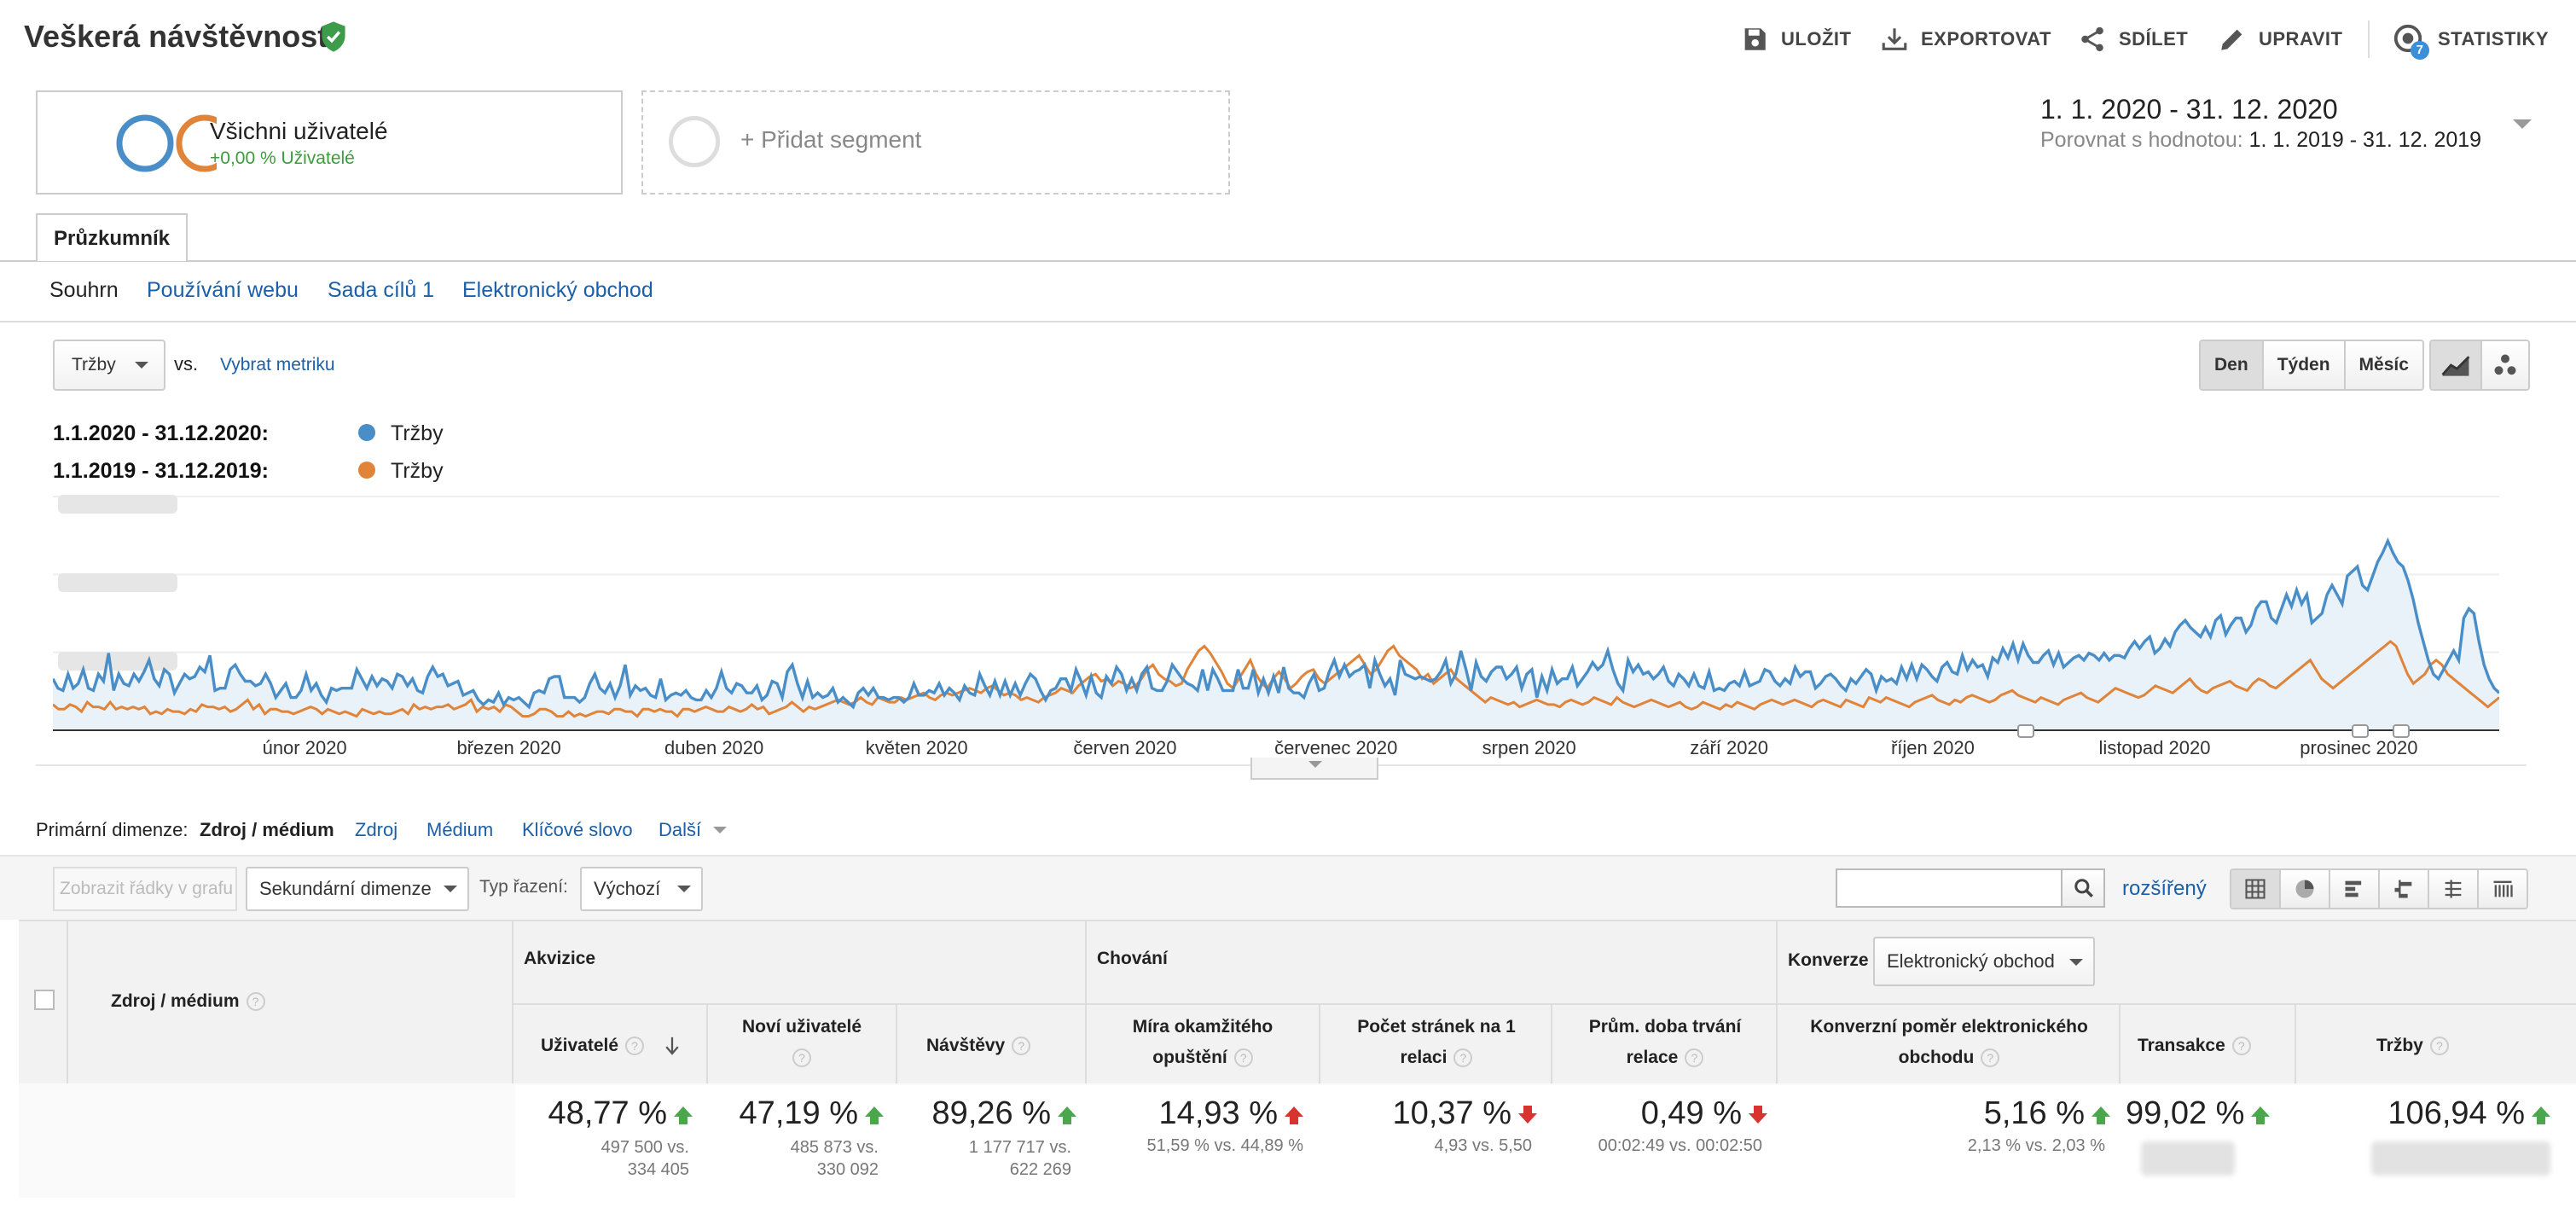  Describe the element at coordinates (1652, 1057) in the screenshot. I see `duration-header-line2: relace` at that location.